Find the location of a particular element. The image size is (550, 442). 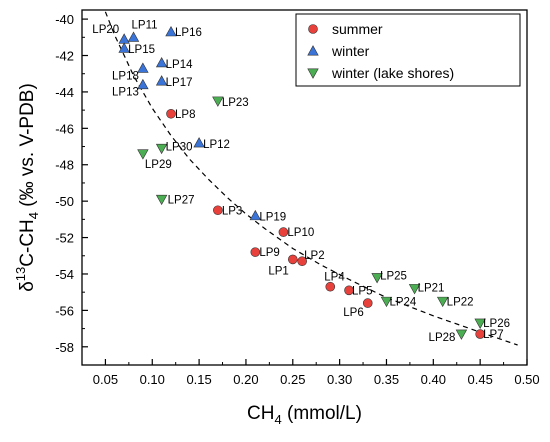

legend-box is located at coordinates (408, 50).